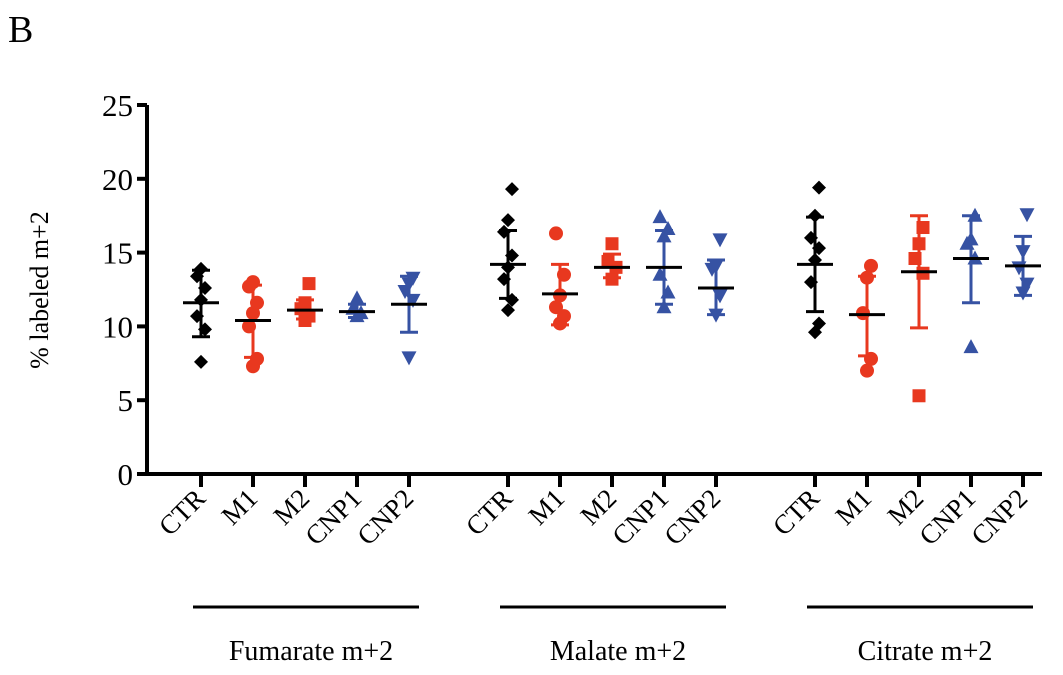  I want to click on y-tick-label: 10, so click(117, 326).